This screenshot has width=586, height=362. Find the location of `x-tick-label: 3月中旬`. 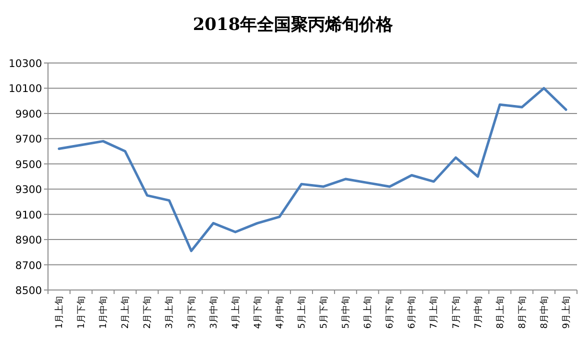

x-tick-label: 3月中旬 is located at coordinates (214, 312).